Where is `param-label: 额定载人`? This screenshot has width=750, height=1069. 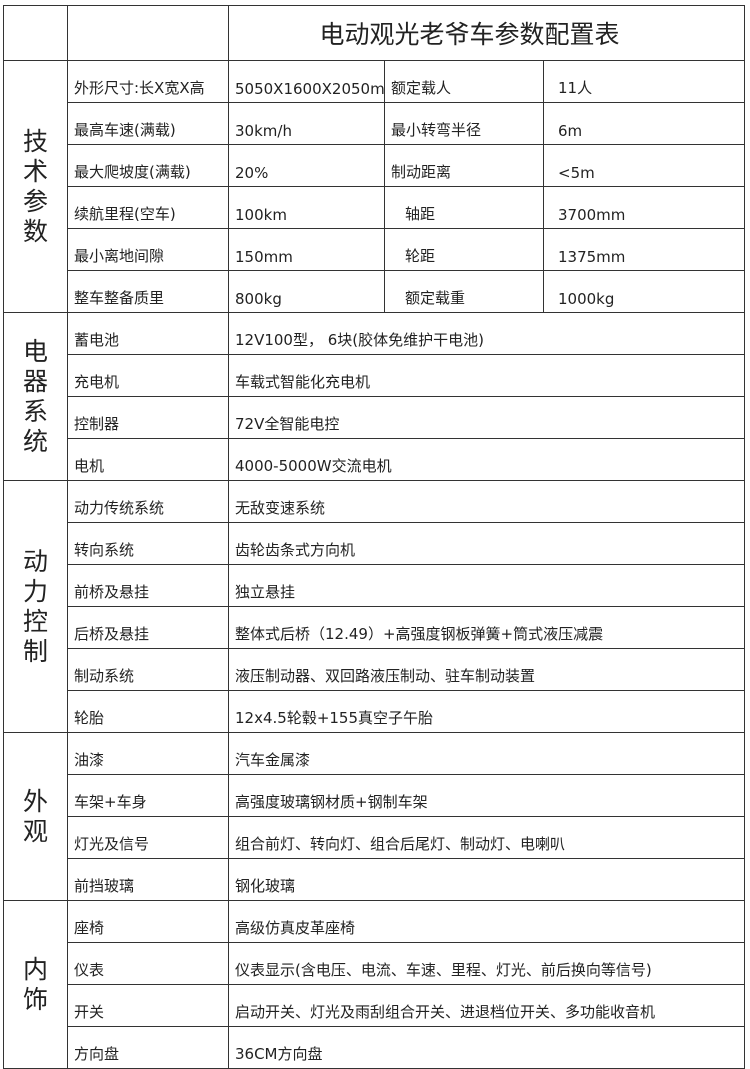
param-label: 额定载人 is located at coordinates (464, 81).